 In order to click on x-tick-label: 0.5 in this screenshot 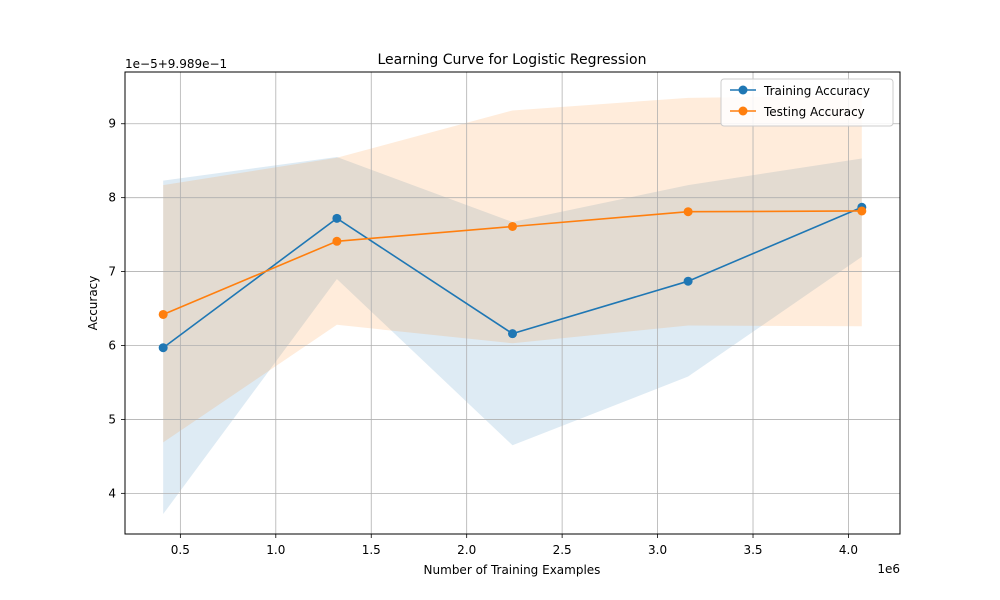, I will do `click(180, 550)`.